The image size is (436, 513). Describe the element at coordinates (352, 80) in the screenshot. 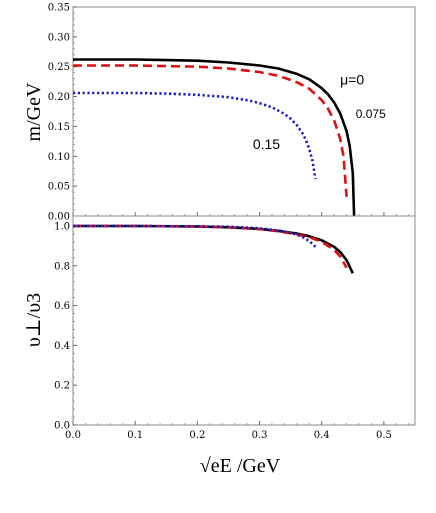

I see `series-annotation-0: μ=0` at that location.